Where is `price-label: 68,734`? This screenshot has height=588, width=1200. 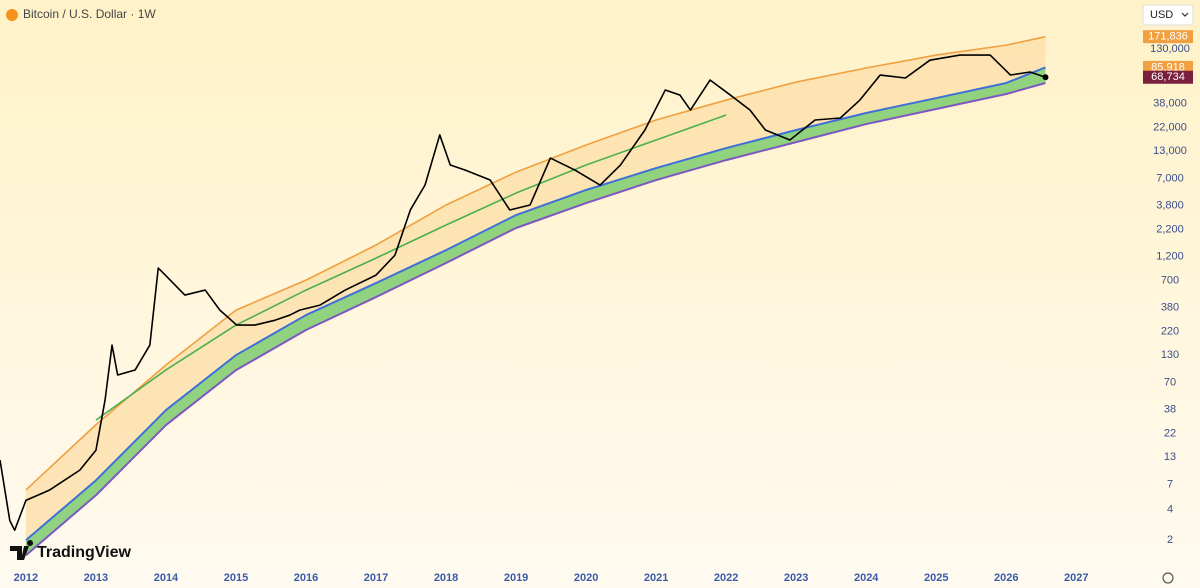
price-label: 68,734 is located at coordinates (1168, 77).